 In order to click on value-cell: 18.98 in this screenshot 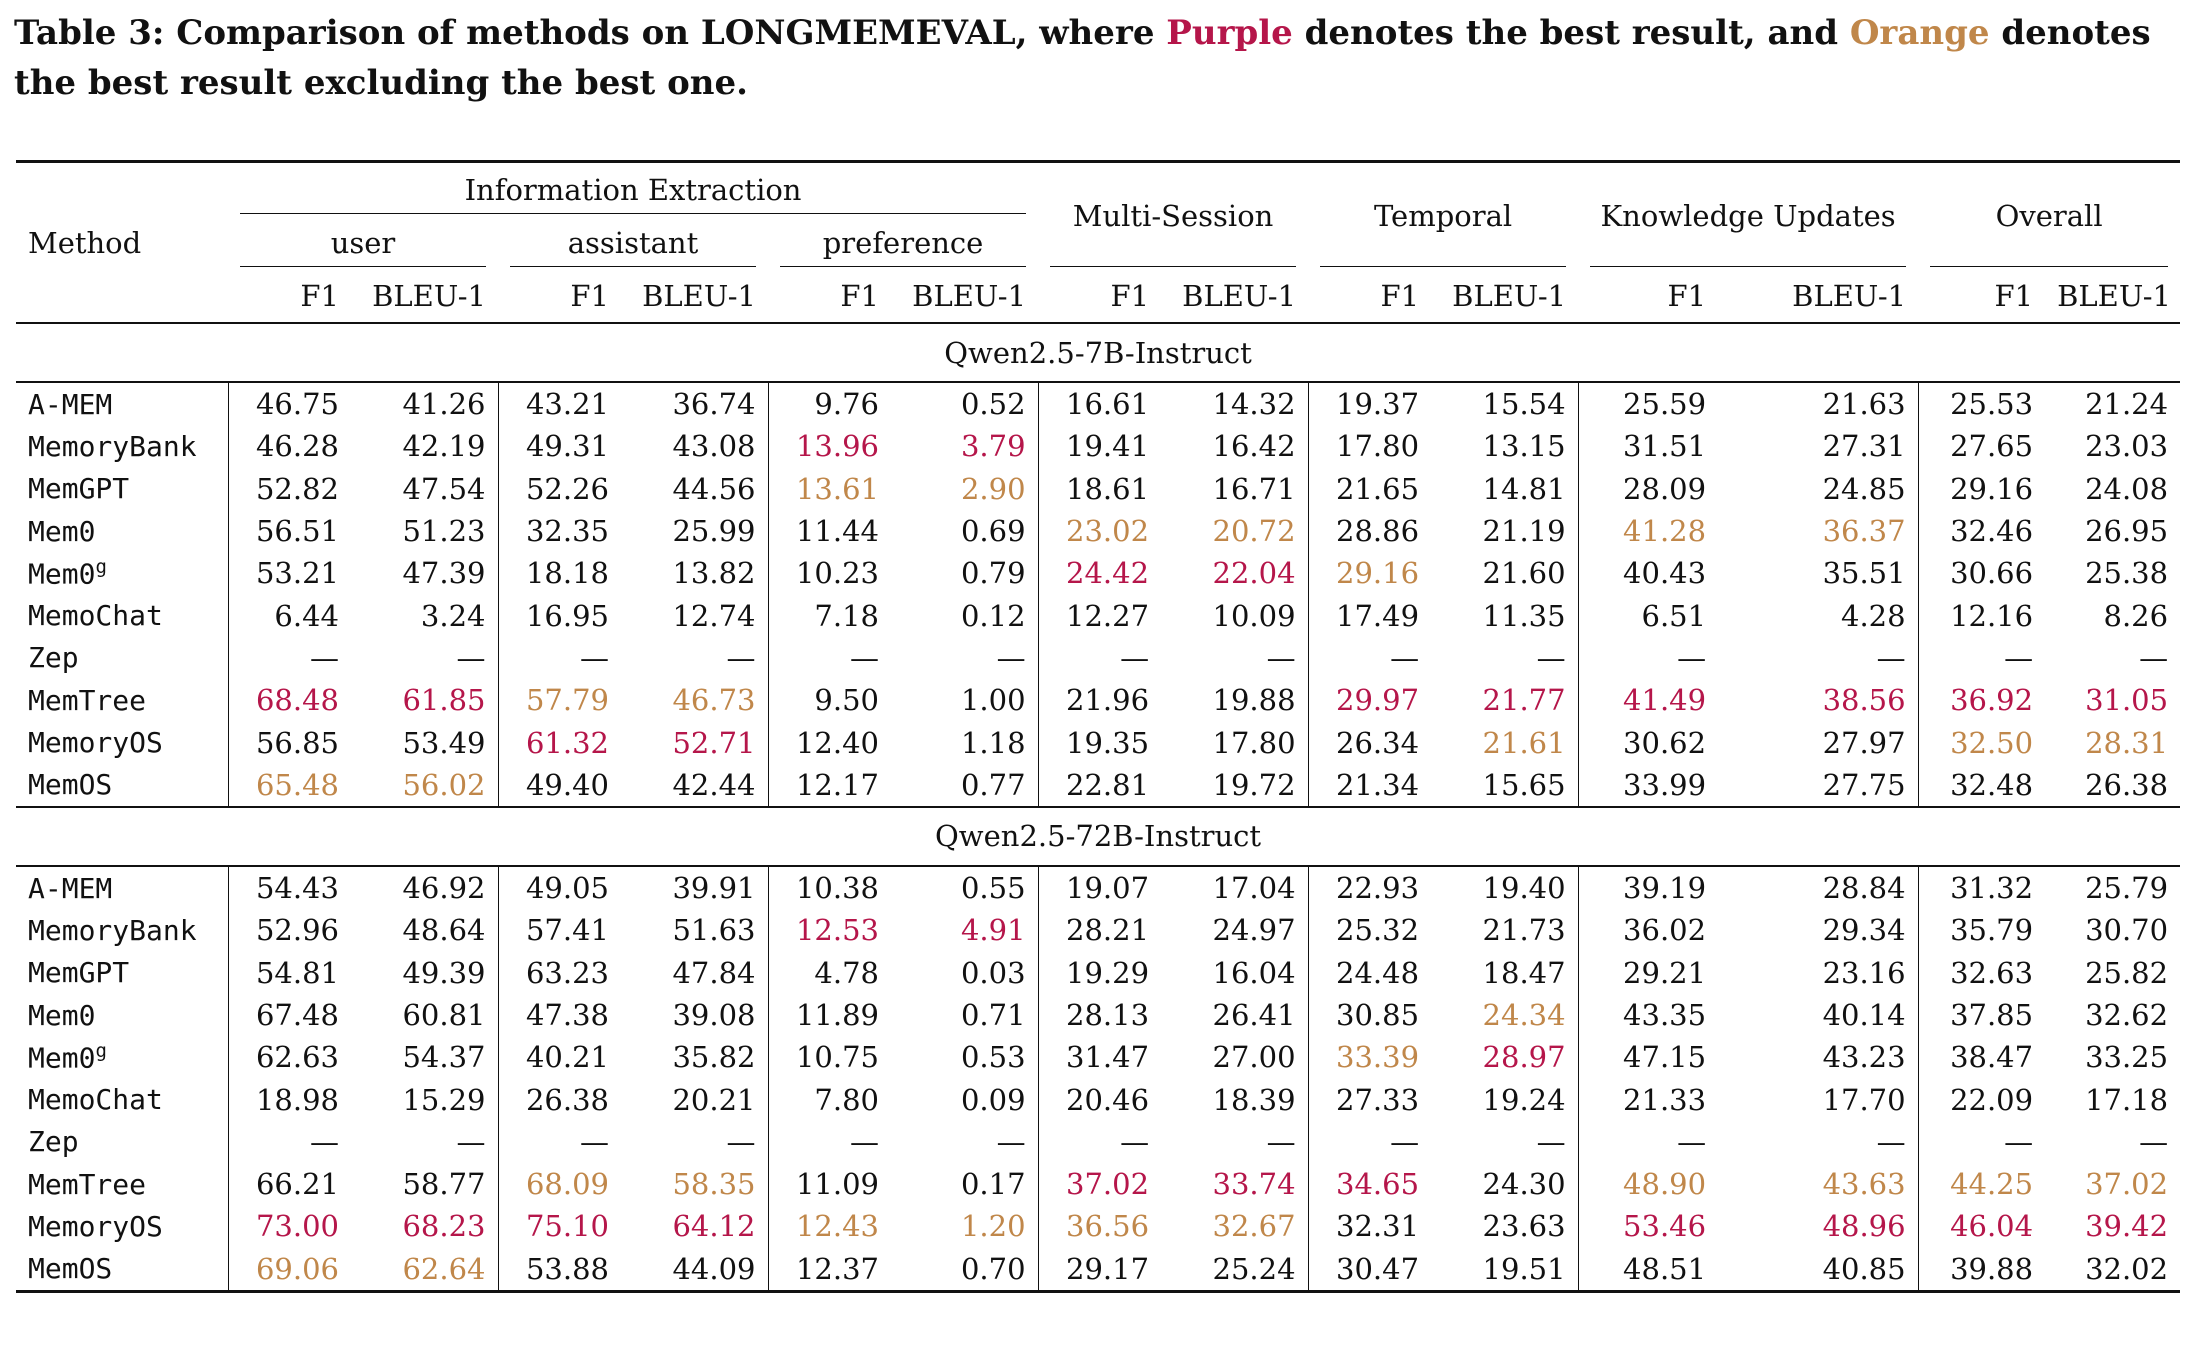, I will do `click(297, 1099)`.